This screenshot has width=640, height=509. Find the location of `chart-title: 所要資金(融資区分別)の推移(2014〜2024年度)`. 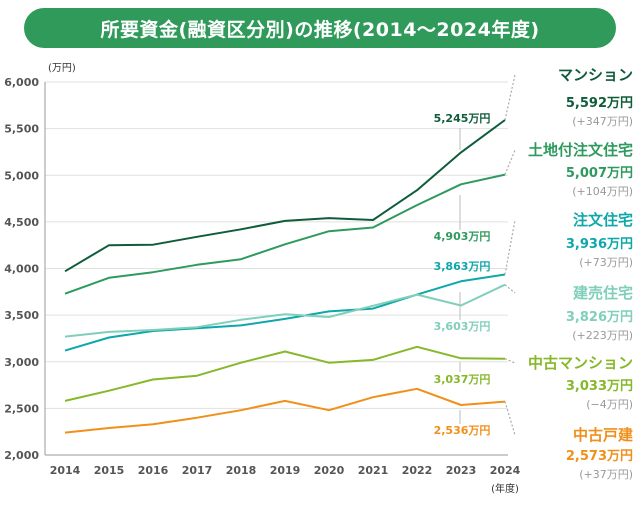

chart-title: 所要資金(融資区分別)の推移(2014〜2024年度) is located at coordinates (320, 28).